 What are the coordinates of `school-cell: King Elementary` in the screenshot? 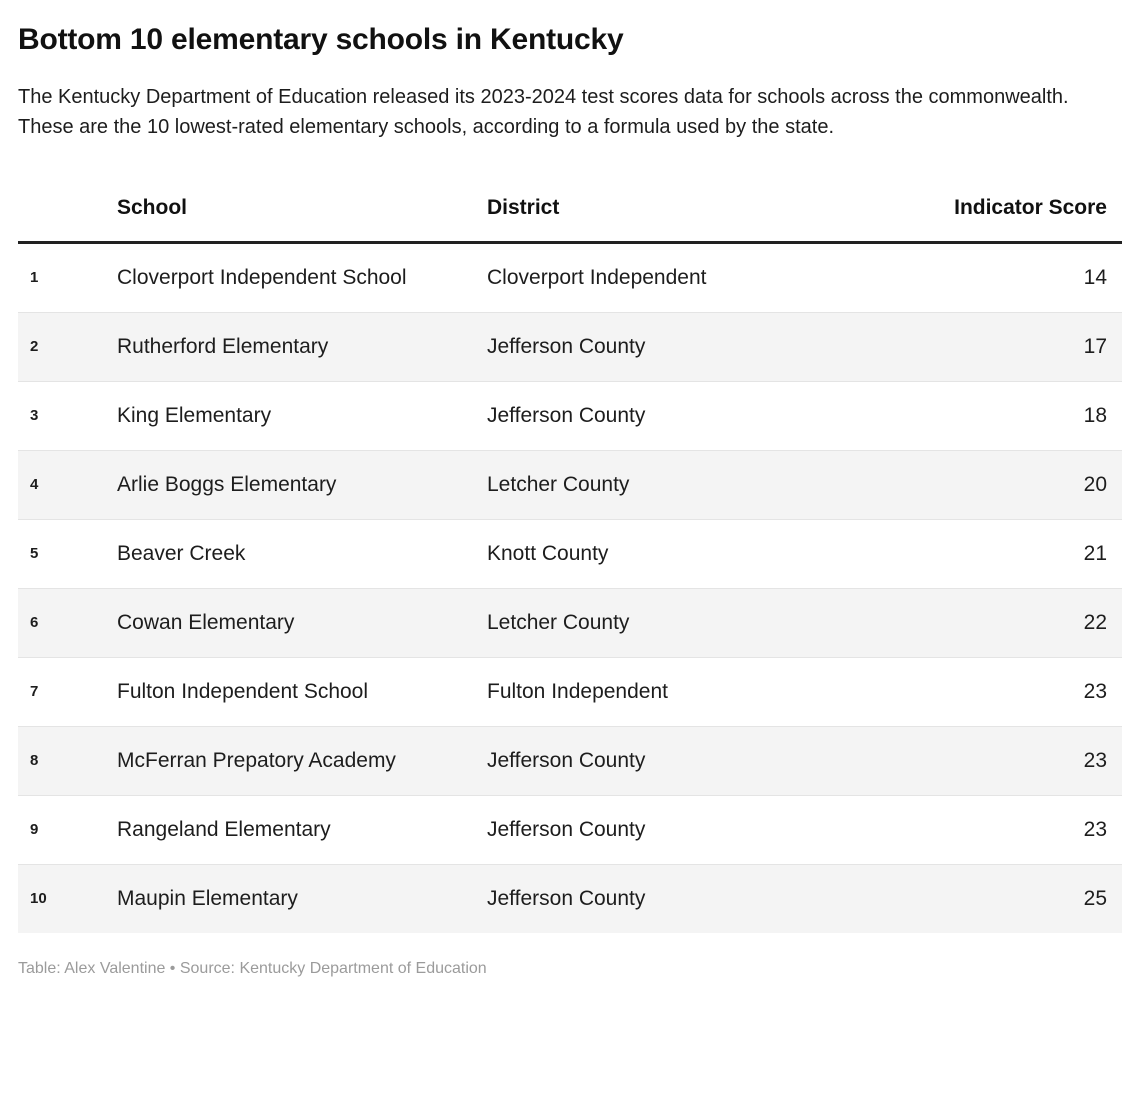 It's located at (302, 416).